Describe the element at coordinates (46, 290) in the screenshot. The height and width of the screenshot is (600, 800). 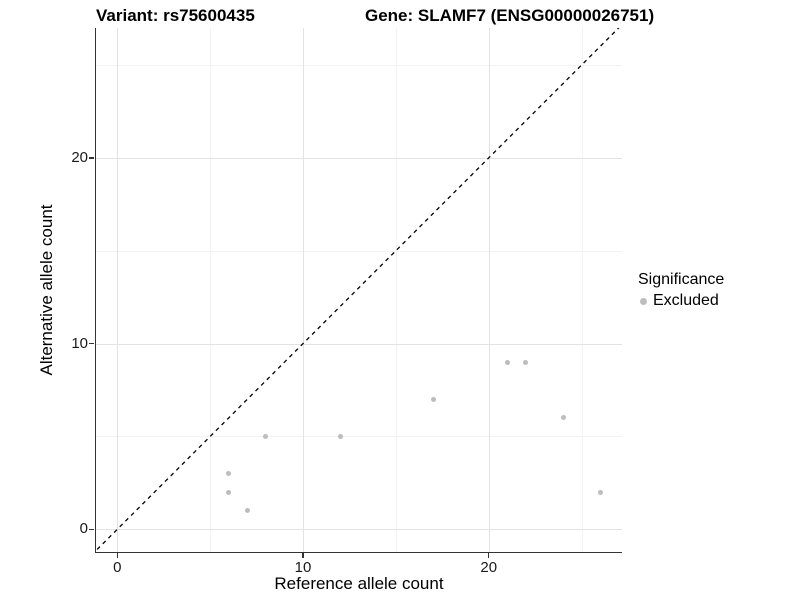
I see `y-axis-title: Alternative allele count` at that location.